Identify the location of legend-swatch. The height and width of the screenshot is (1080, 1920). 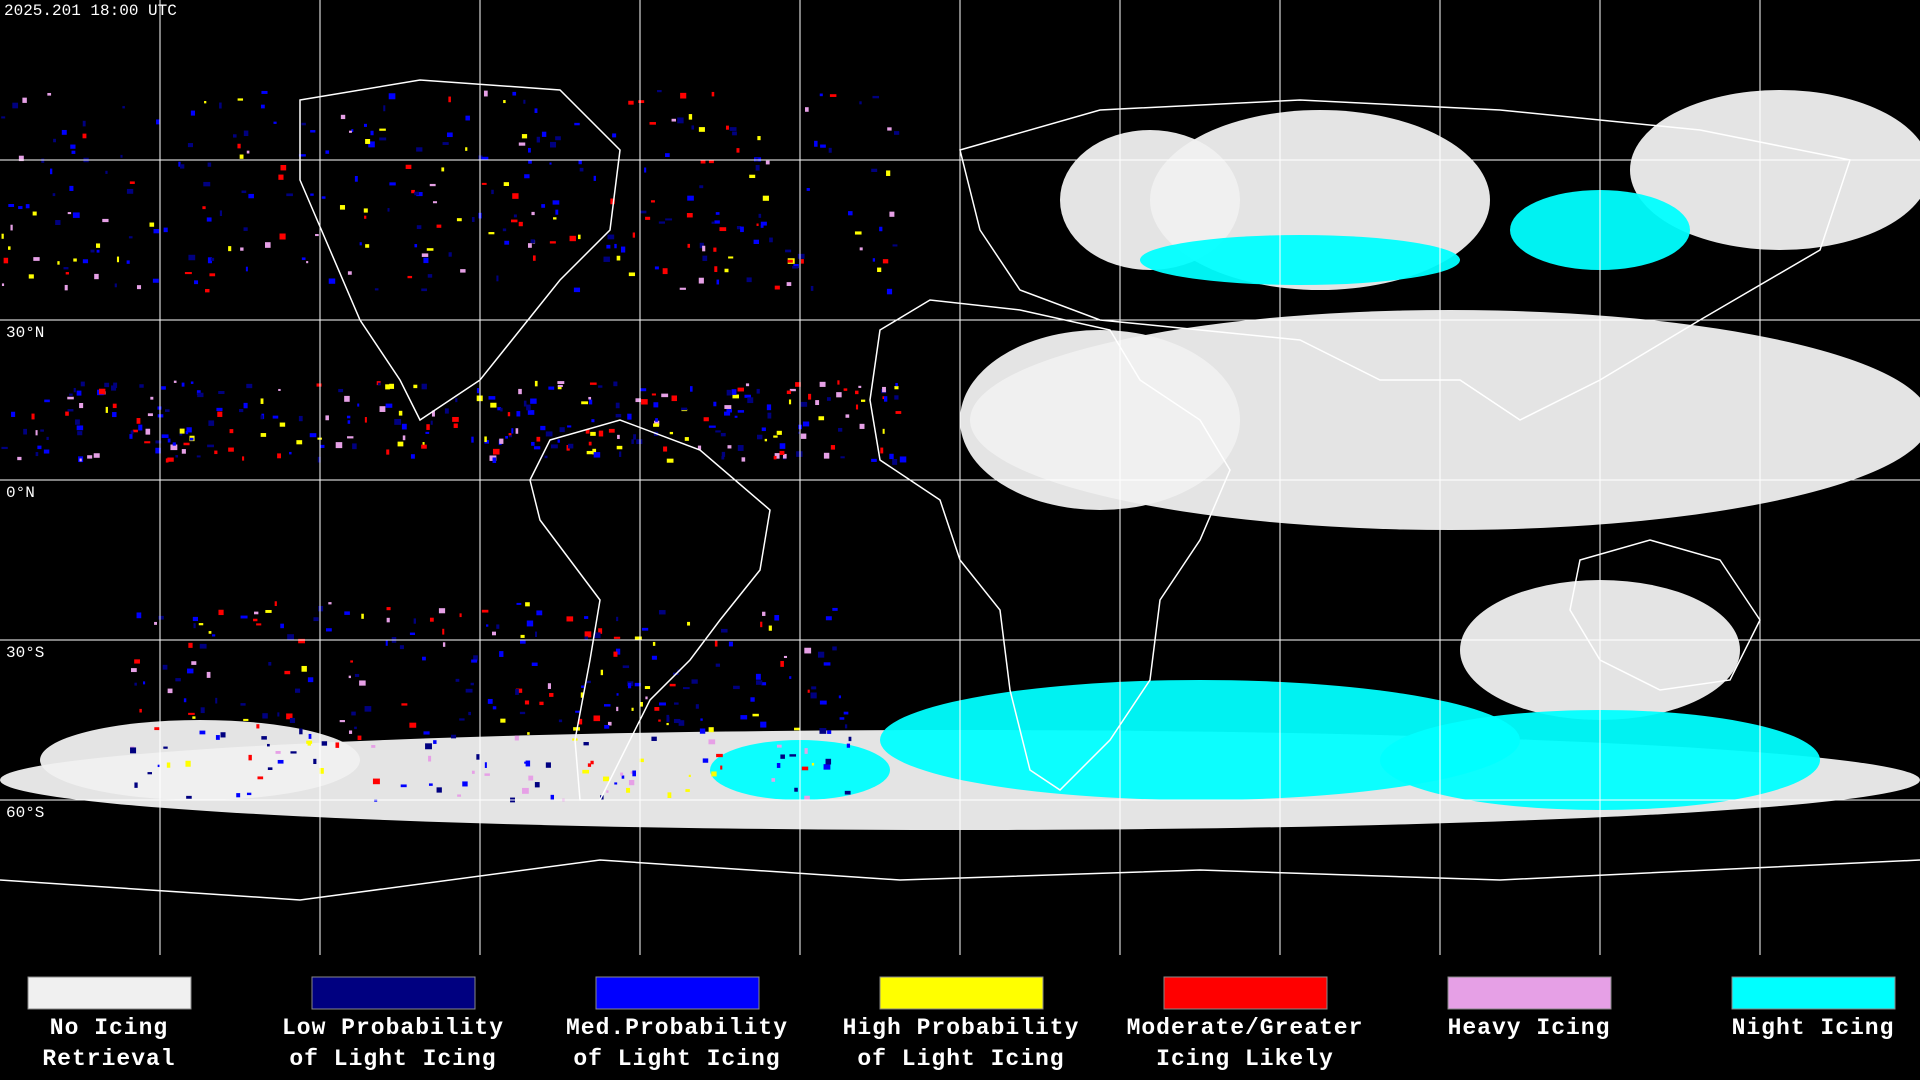
(1529, 993).